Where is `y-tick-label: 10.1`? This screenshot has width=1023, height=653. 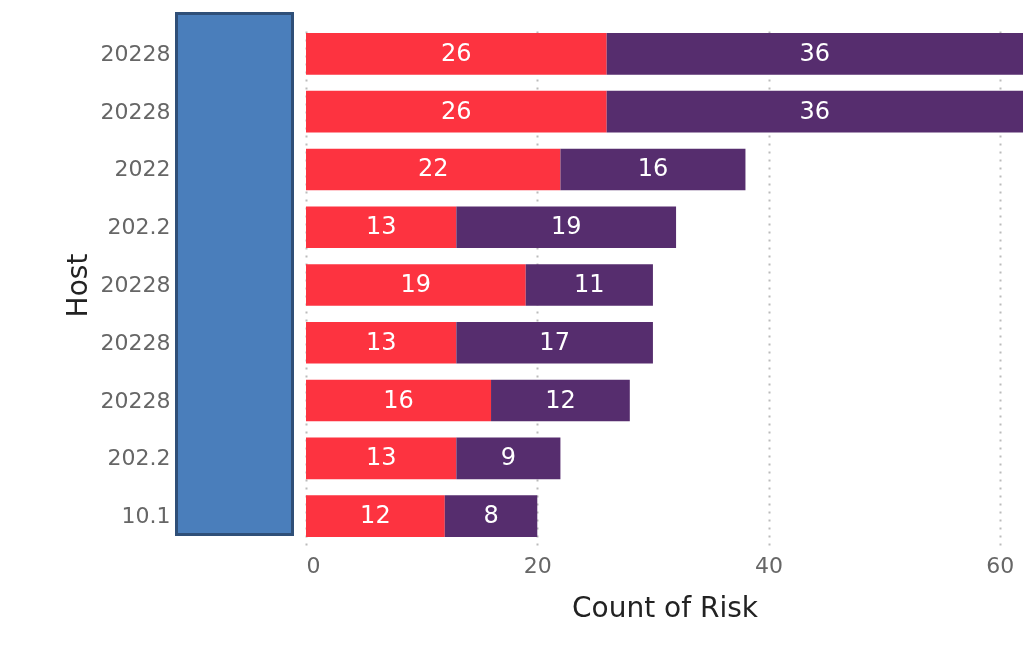
y-tick-label: 10.1 is located at coordinates (146, 516).